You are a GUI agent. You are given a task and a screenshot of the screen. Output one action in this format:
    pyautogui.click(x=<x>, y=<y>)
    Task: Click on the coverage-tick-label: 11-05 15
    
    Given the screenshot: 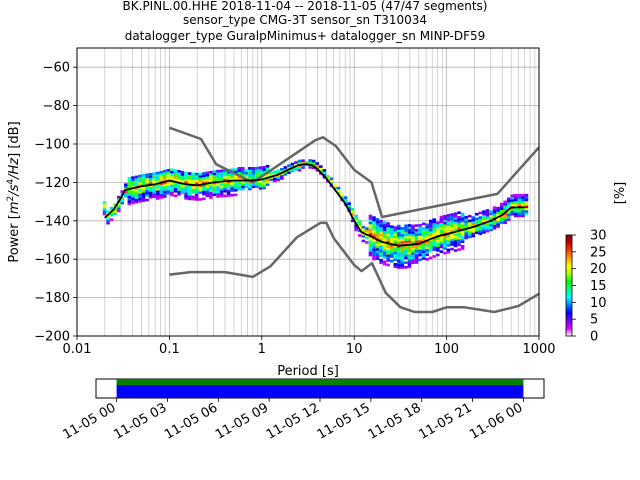 What is the action you would take?
    pyautogui.click(x=344, y=421)
    